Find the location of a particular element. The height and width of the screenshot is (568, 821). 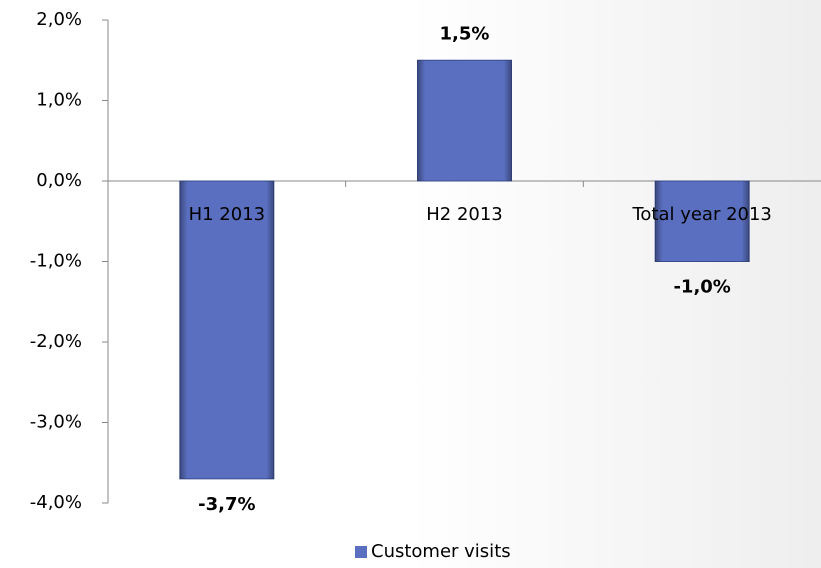

x-tick-label: Total year 2013 is located at coordinates (701, 214).